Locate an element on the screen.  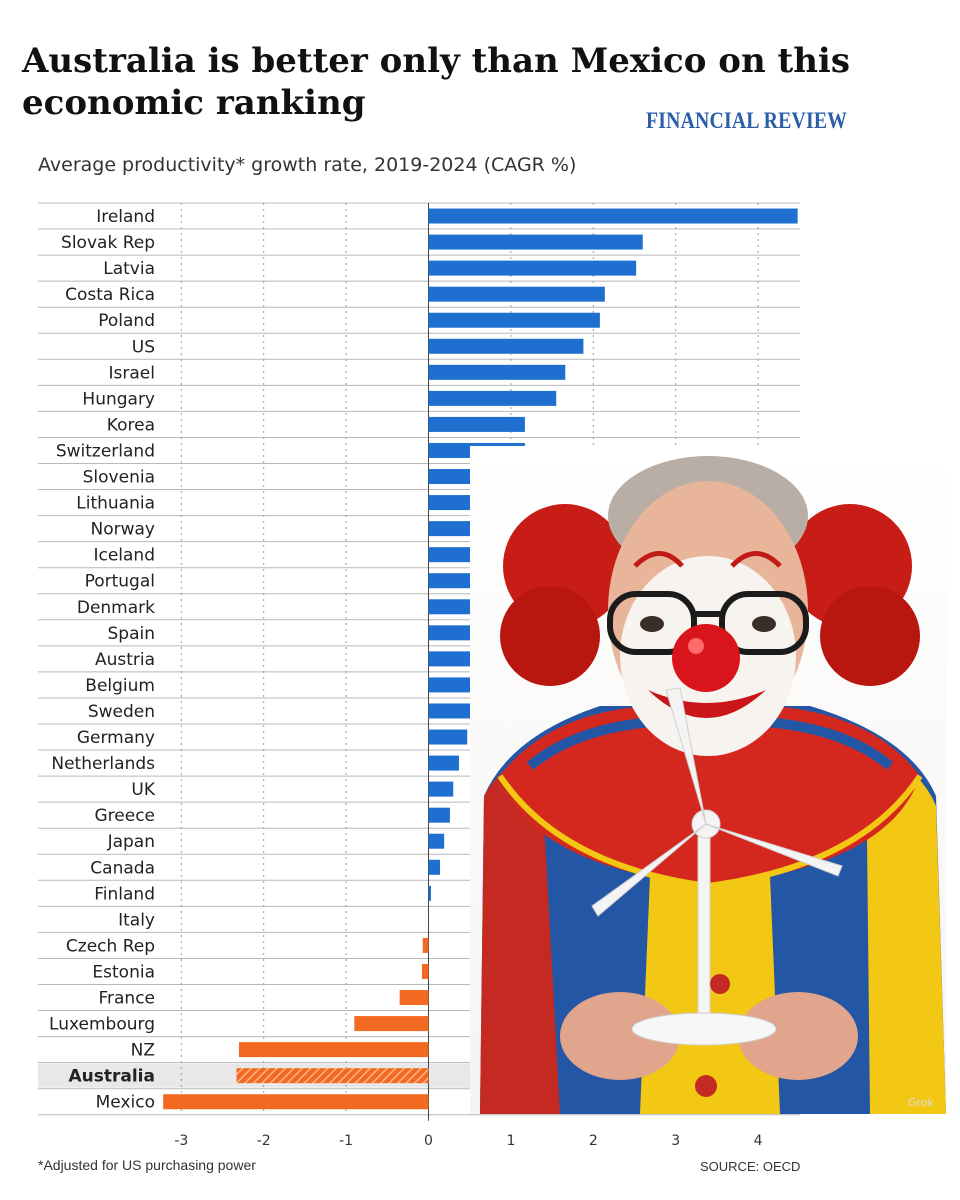
category-label: Japan is located at coordinates (131, 842).